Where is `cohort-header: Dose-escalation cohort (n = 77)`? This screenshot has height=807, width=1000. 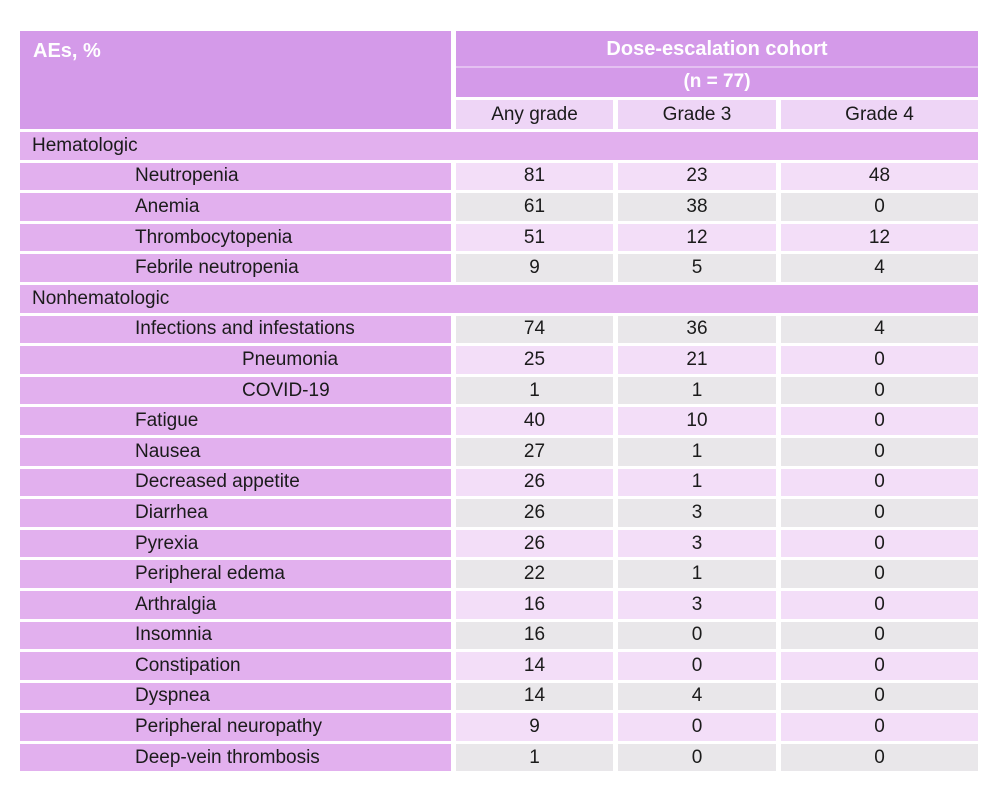 cohort-header: Dose-escalation cohort (n = 77) is located at coordinates (717, 64).